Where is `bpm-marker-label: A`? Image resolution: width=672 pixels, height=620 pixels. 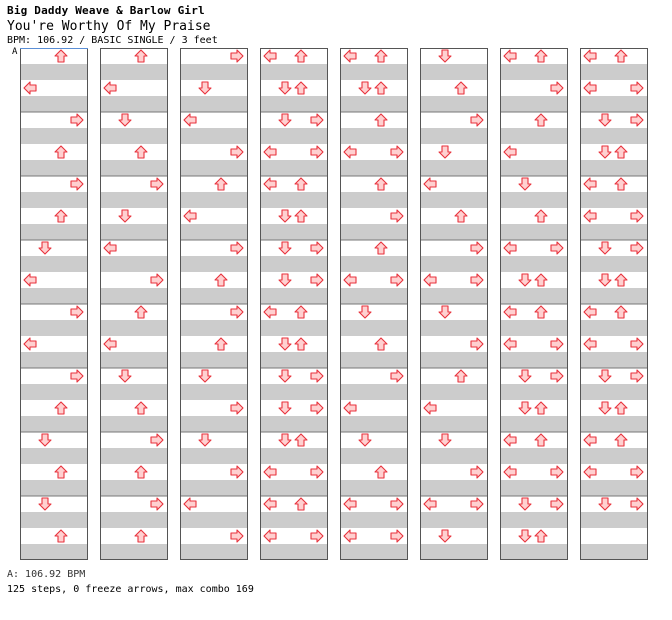
bpm-marker-label: A is located at coordinates (15, 52).